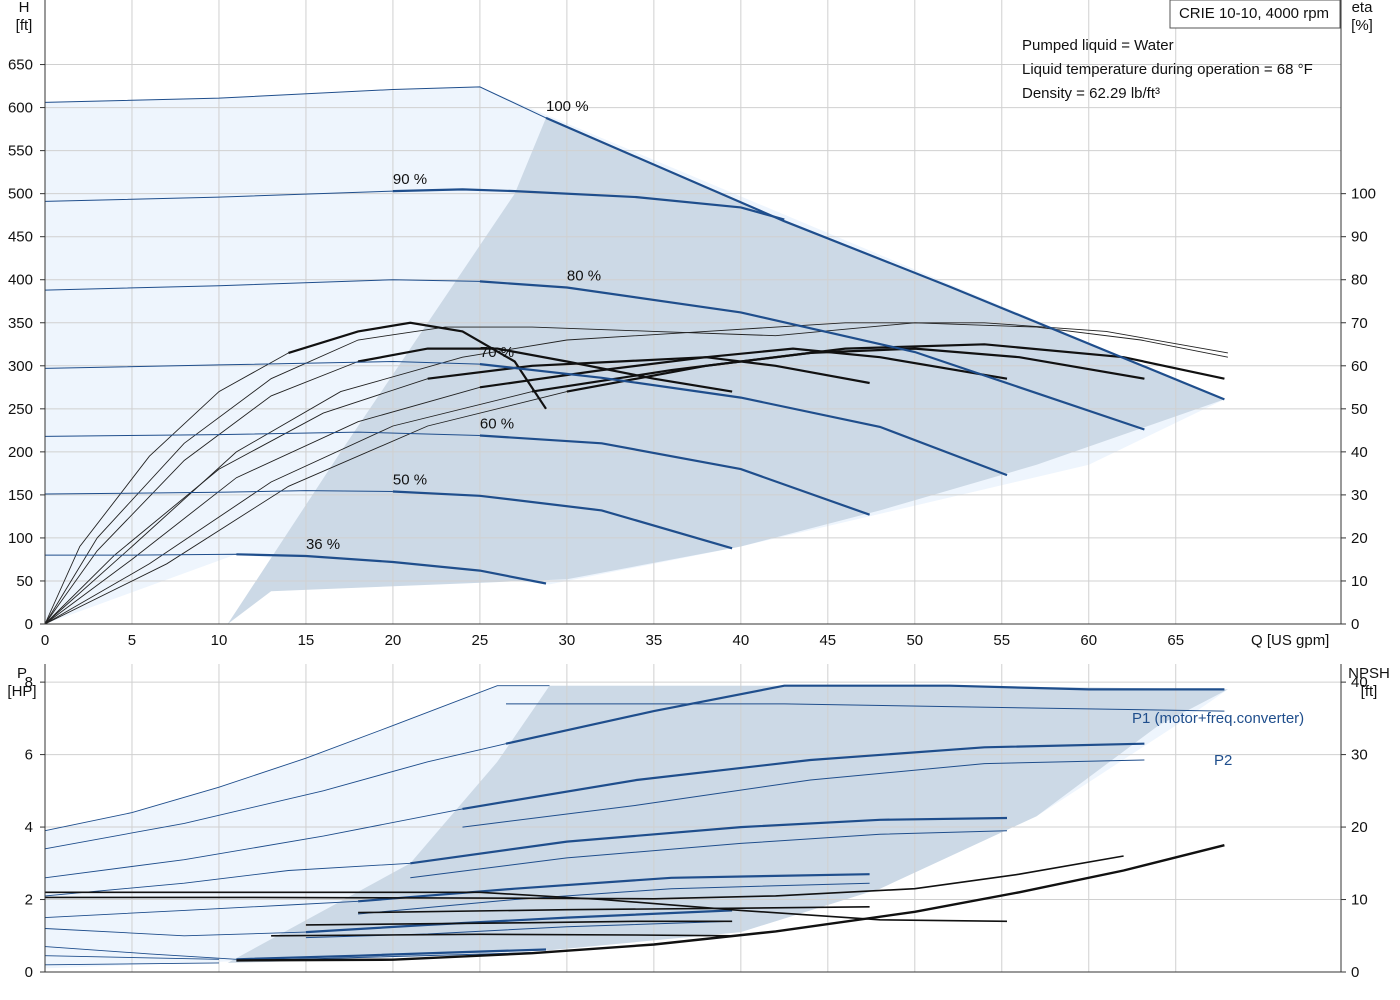 This screenshot has width=1400, height=1000. Describe the element at coordinates (1359, 409) in the screenshot. I see `y-right-tick-label: 50` at that location.